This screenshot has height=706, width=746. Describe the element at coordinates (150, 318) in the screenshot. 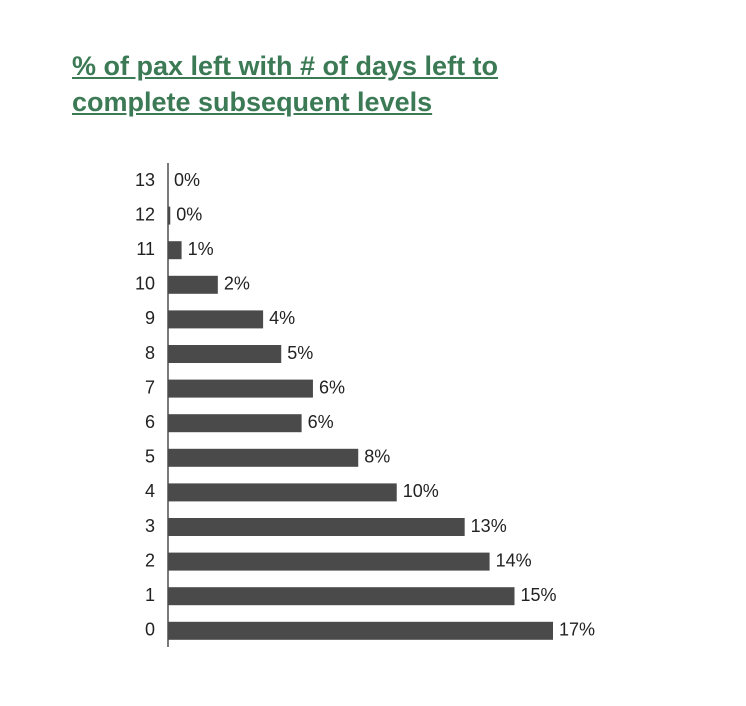

I see `y-tick-label: 9` at that location.